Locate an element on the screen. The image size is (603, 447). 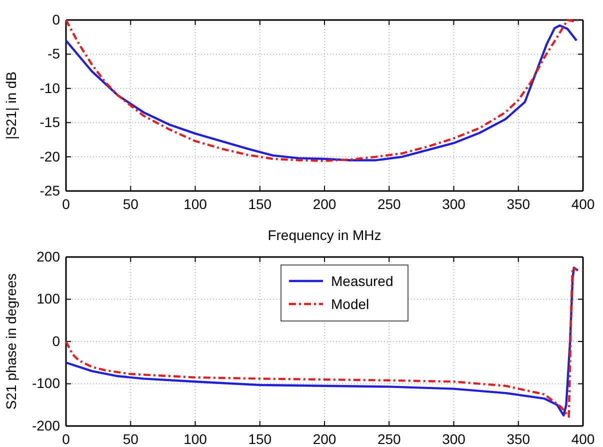
y-axis-title: S21 phase in degrees is located at coordinates (11, 341).